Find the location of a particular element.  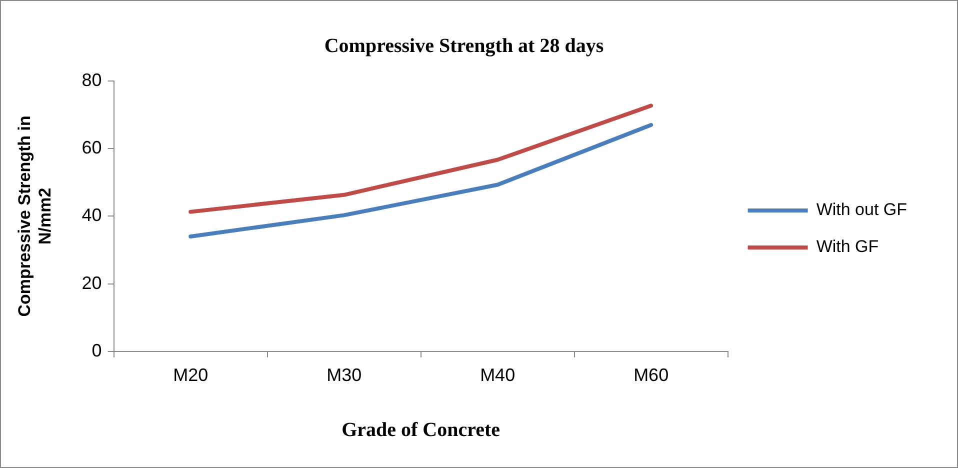

legend-label: With out GF is located at coordinates (861, 210).